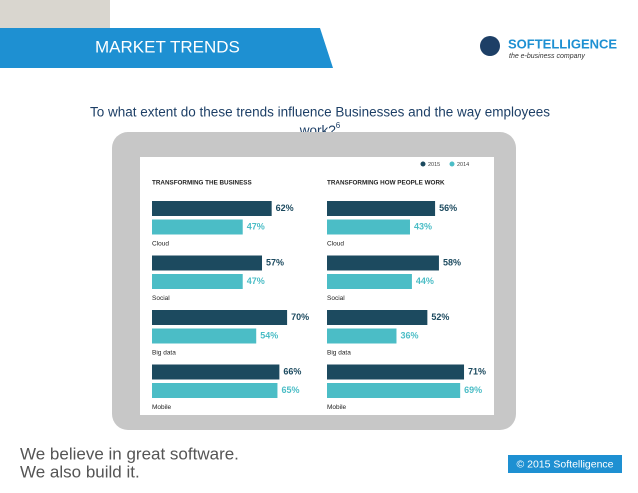 This screenshot has height=493, width=638. Describe the element at coordinates (425, 281) in the screenshot. I see `value-label: 44%` at that location.